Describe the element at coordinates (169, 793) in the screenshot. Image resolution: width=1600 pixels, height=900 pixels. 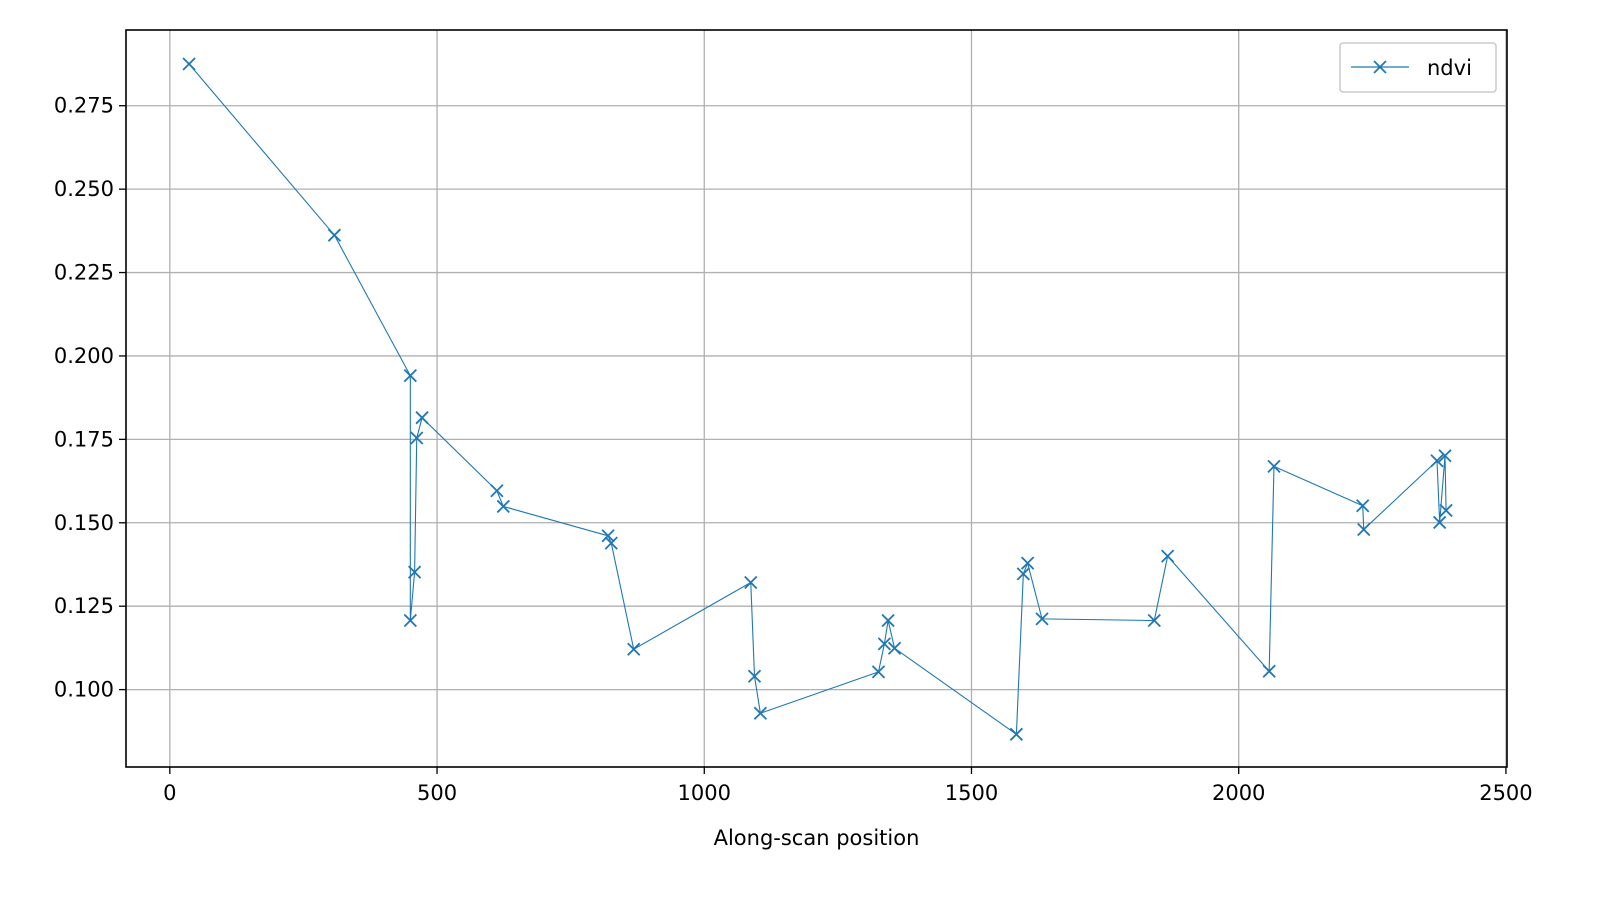
I see `x-tick-label: 0` at that location.